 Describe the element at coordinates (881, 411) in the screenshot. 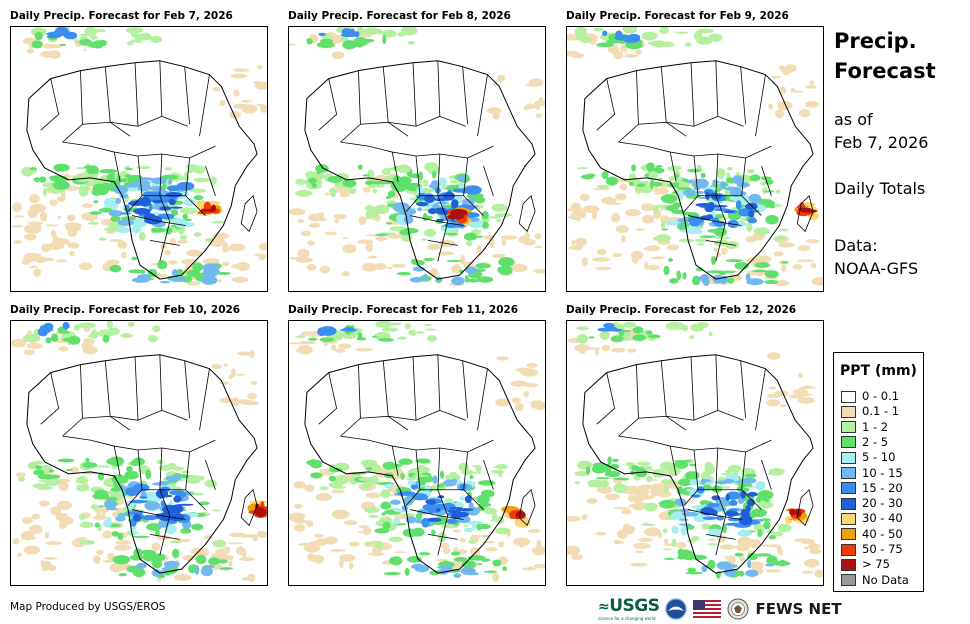

I see `legend-label: 0.1 - 1` at that location.